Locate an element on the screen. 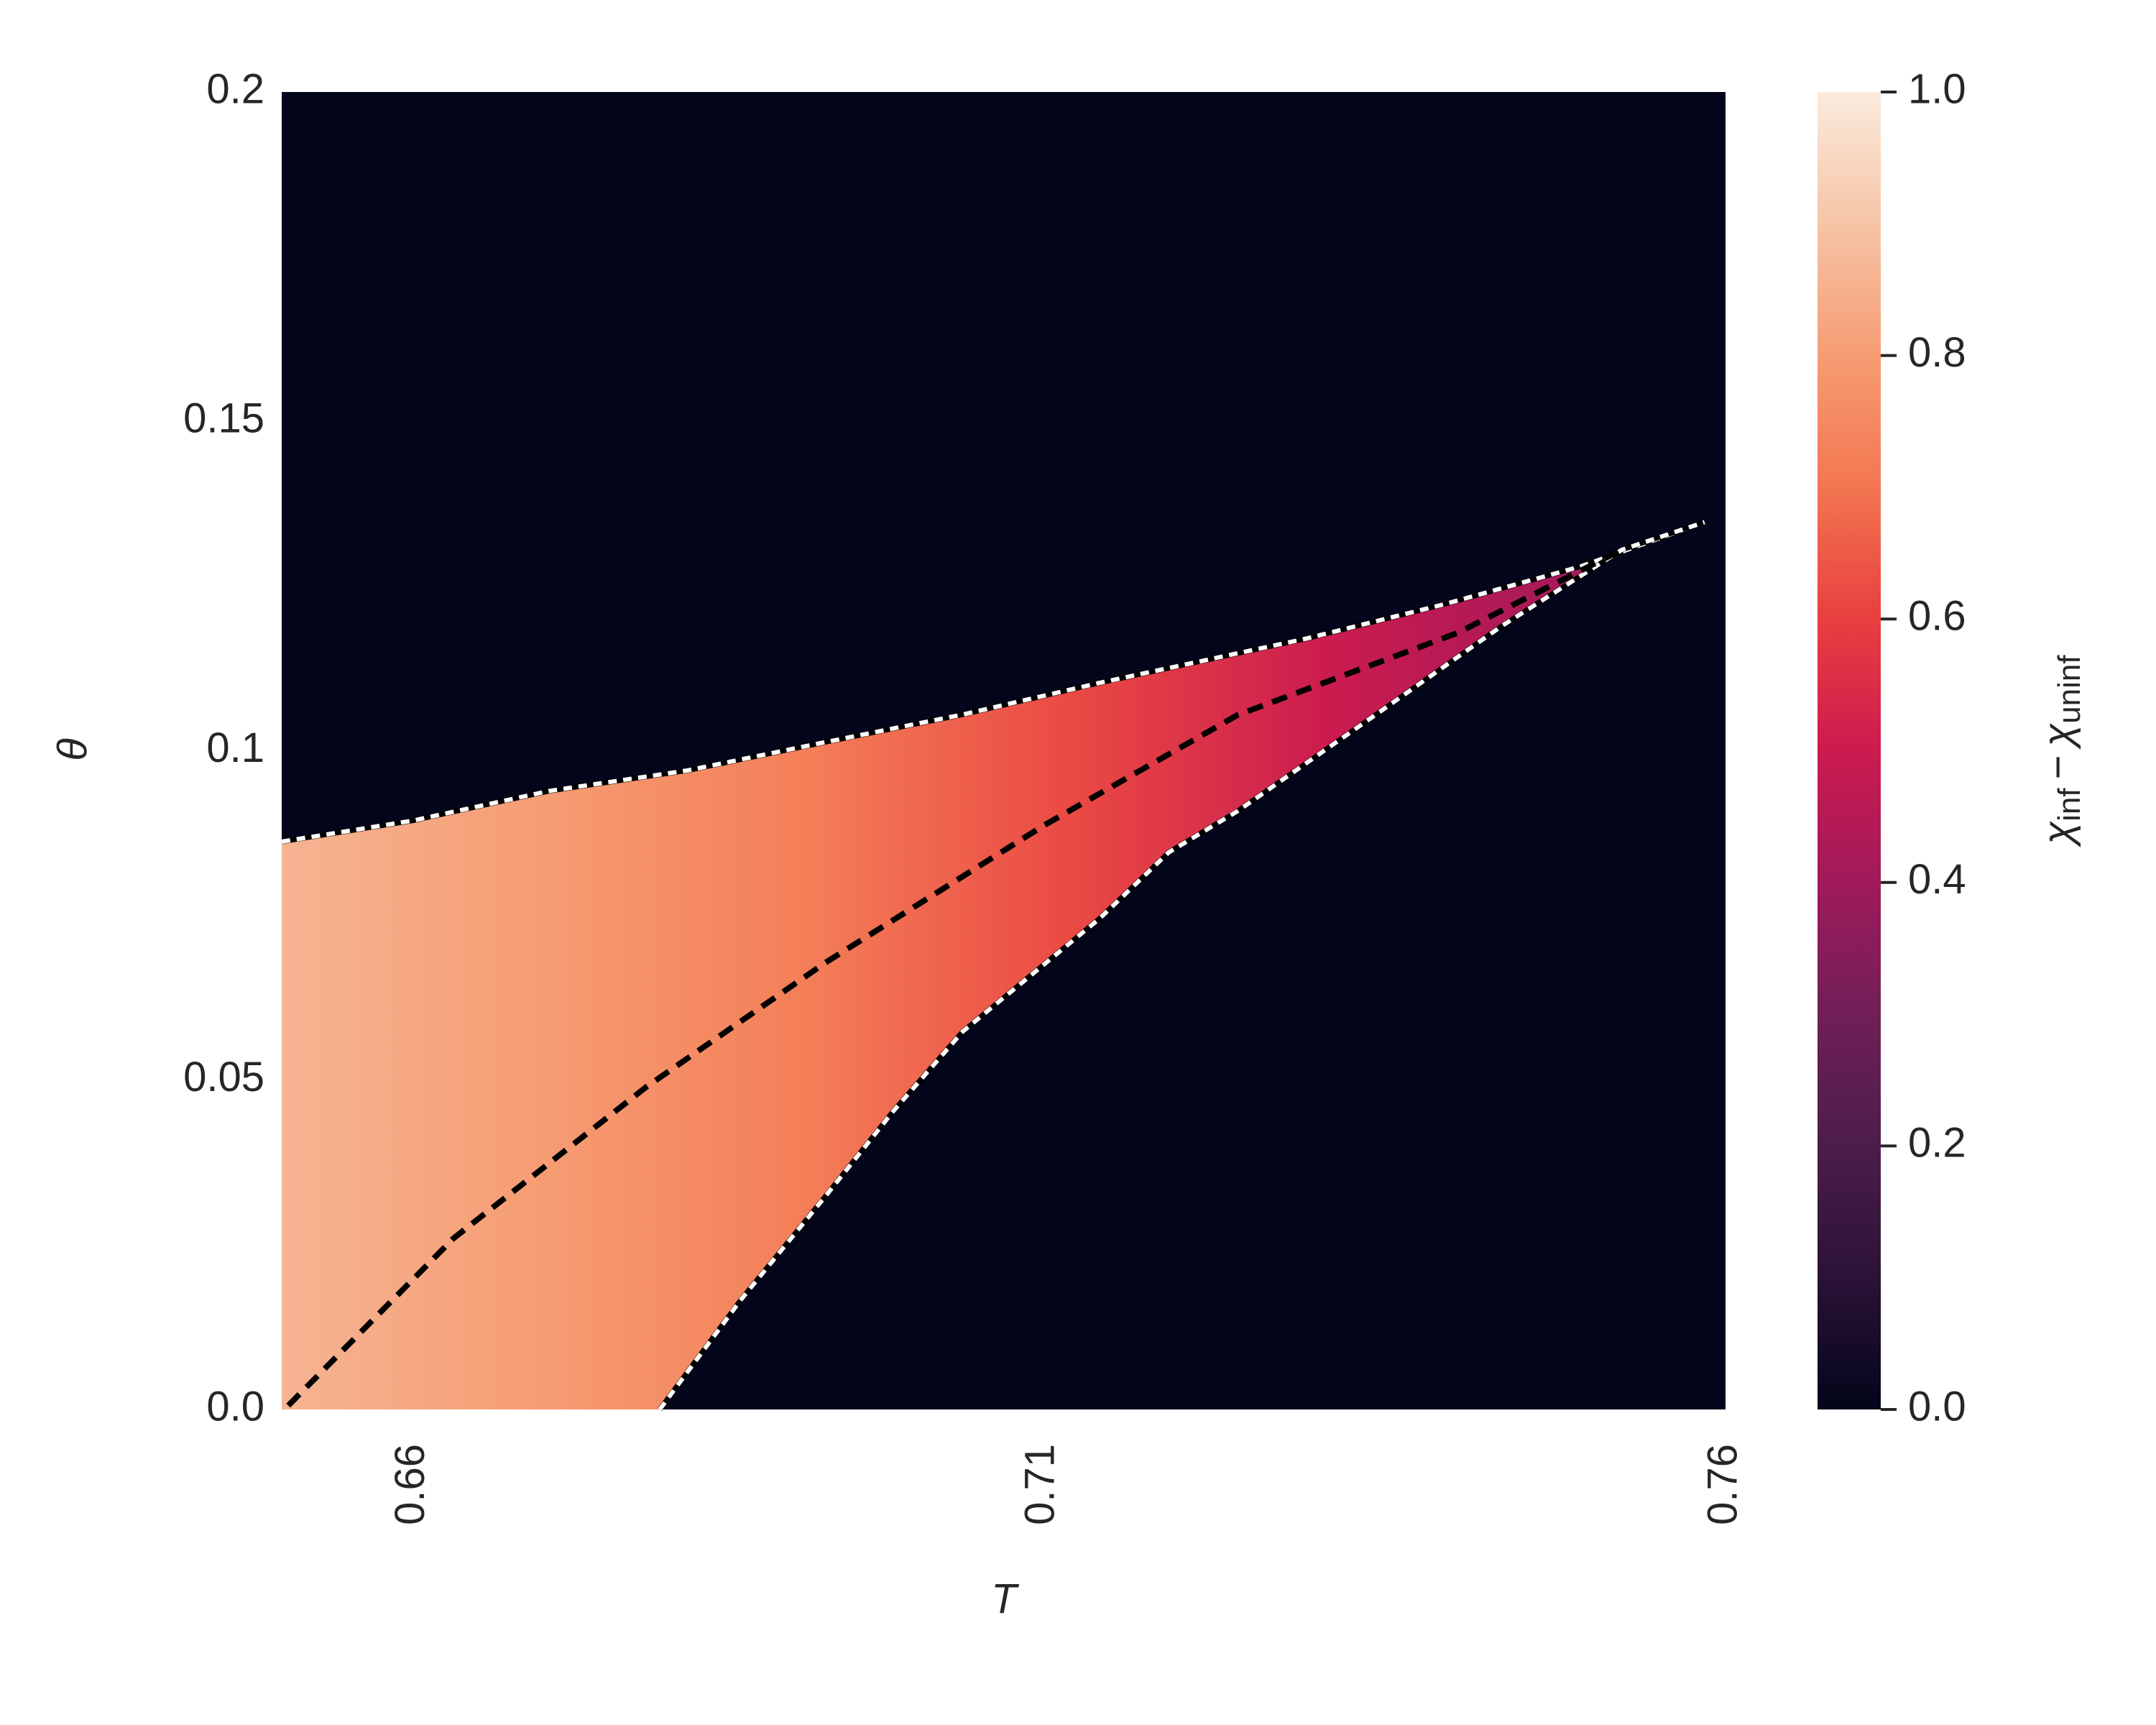 Image resolution: width=2156 pixels, height=1725 pixels. x-axis-label: T is located at coordinates (1005, 1599).